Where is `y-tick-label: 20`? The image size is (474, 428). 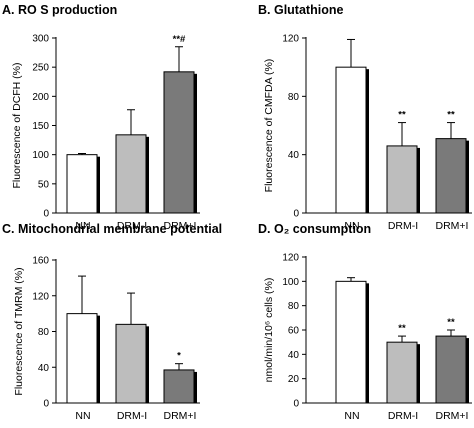
y-tick-label: 20 is located at coordinates (294, 379).